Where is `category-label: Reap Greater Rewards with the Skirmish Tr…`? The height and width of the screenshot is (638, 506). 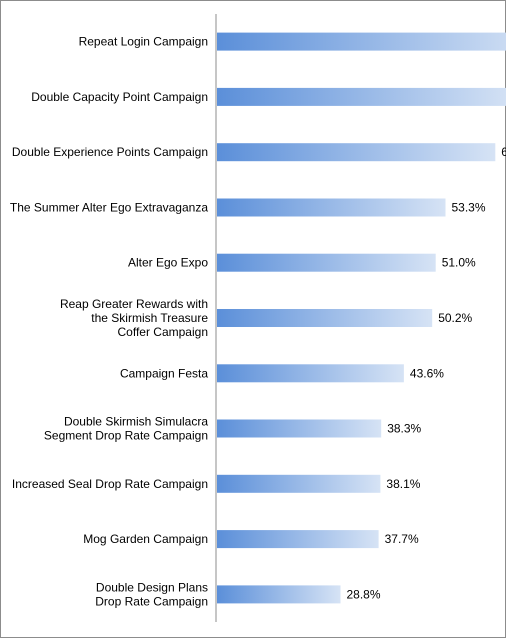 category-label: Reap Greater Rewards with the Skirmish Tr… is located at coordinates (134, 318).